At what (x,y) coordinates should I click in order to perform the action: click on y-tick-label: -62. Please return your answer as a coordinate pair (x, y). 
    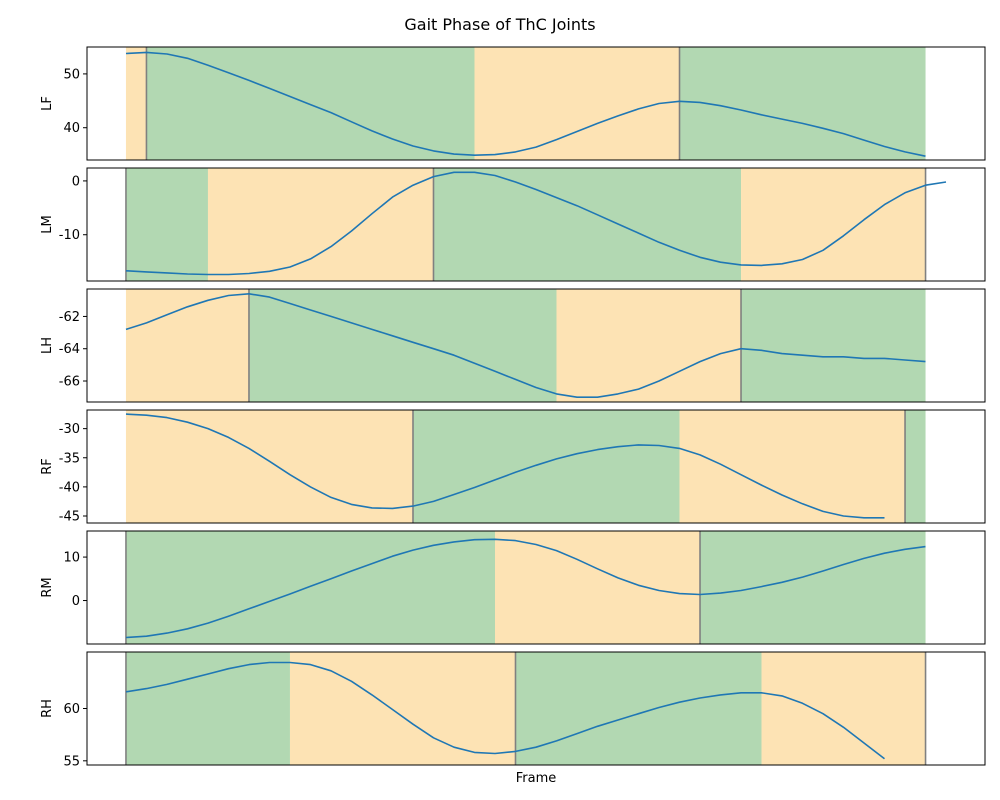
    Looking at the image, I should click on (69, 317).